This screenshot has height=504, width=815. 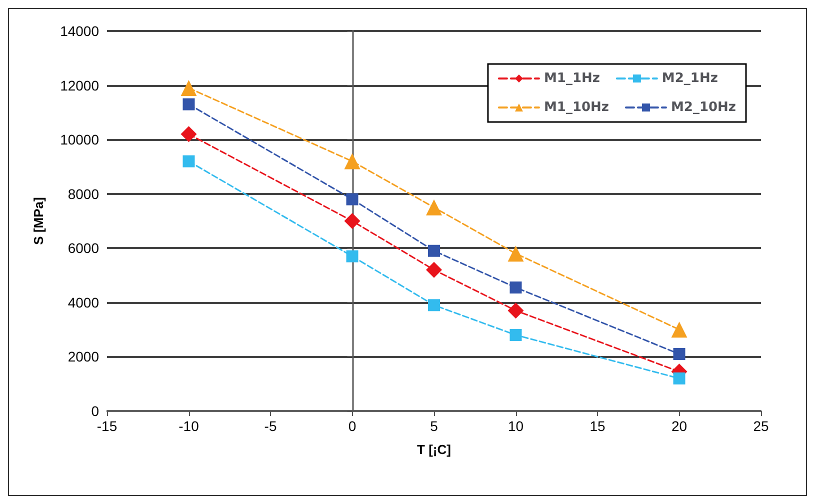 What do you see at coordinates (270, 426) in the screenshot?
I see `x-tick-label: -5` at bounding box center [270, 426].